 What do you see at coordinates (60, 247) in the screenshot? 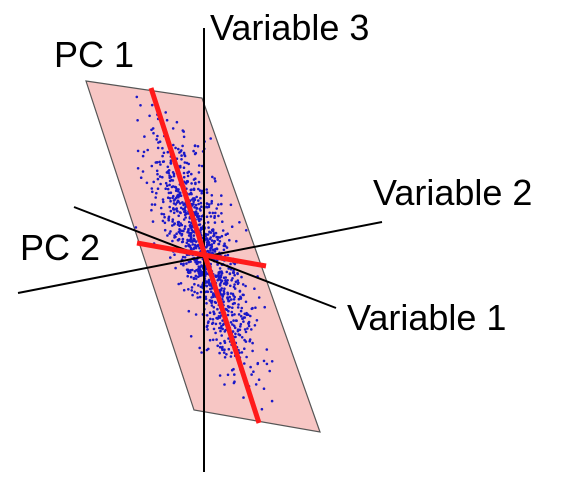
I see `label-pc-2: PC 2` at bounding box center [60, 247].